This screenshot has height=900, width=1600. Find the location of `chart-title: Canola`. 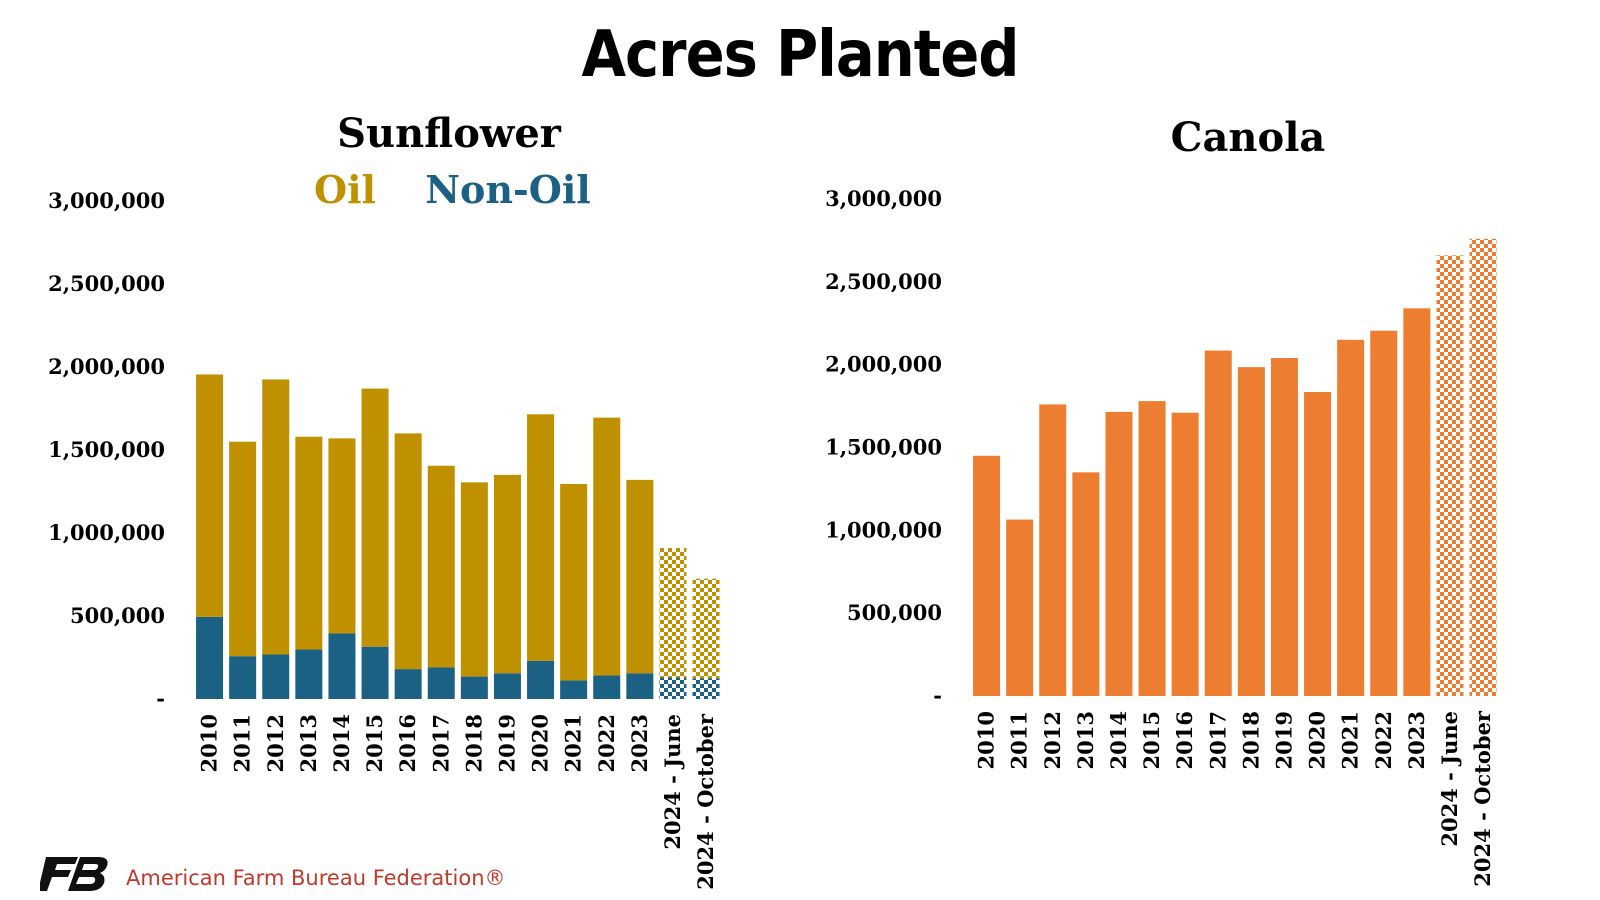

chart-title: Canola is located at coordinates (1248, 137).